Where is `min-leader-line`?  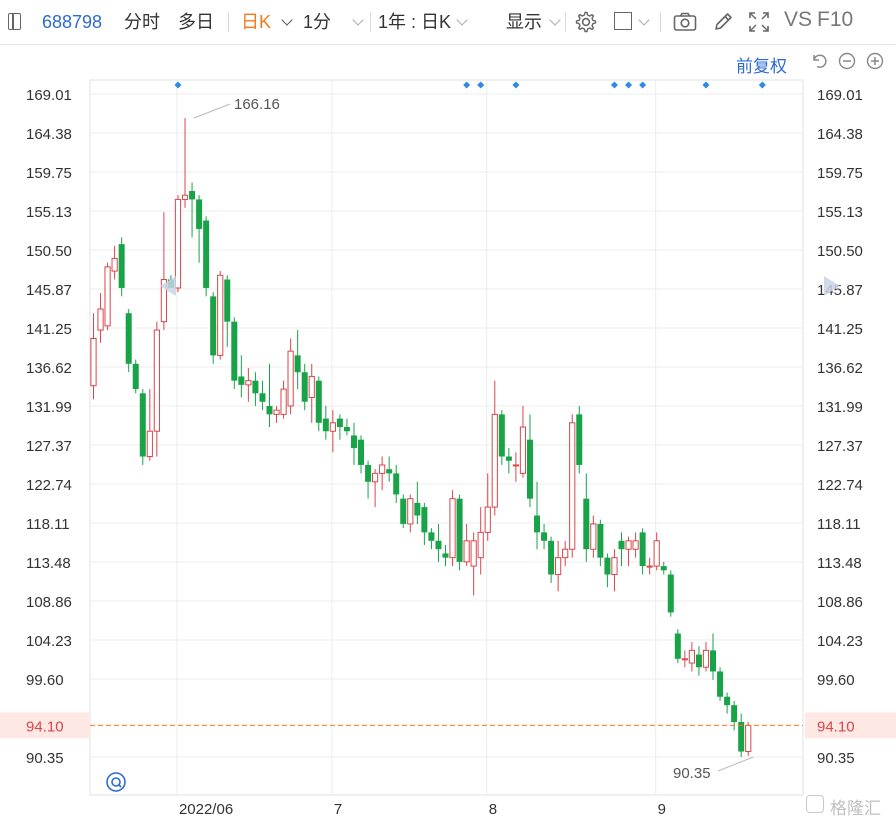
min-leader-line is located at coordinates (735, 764).